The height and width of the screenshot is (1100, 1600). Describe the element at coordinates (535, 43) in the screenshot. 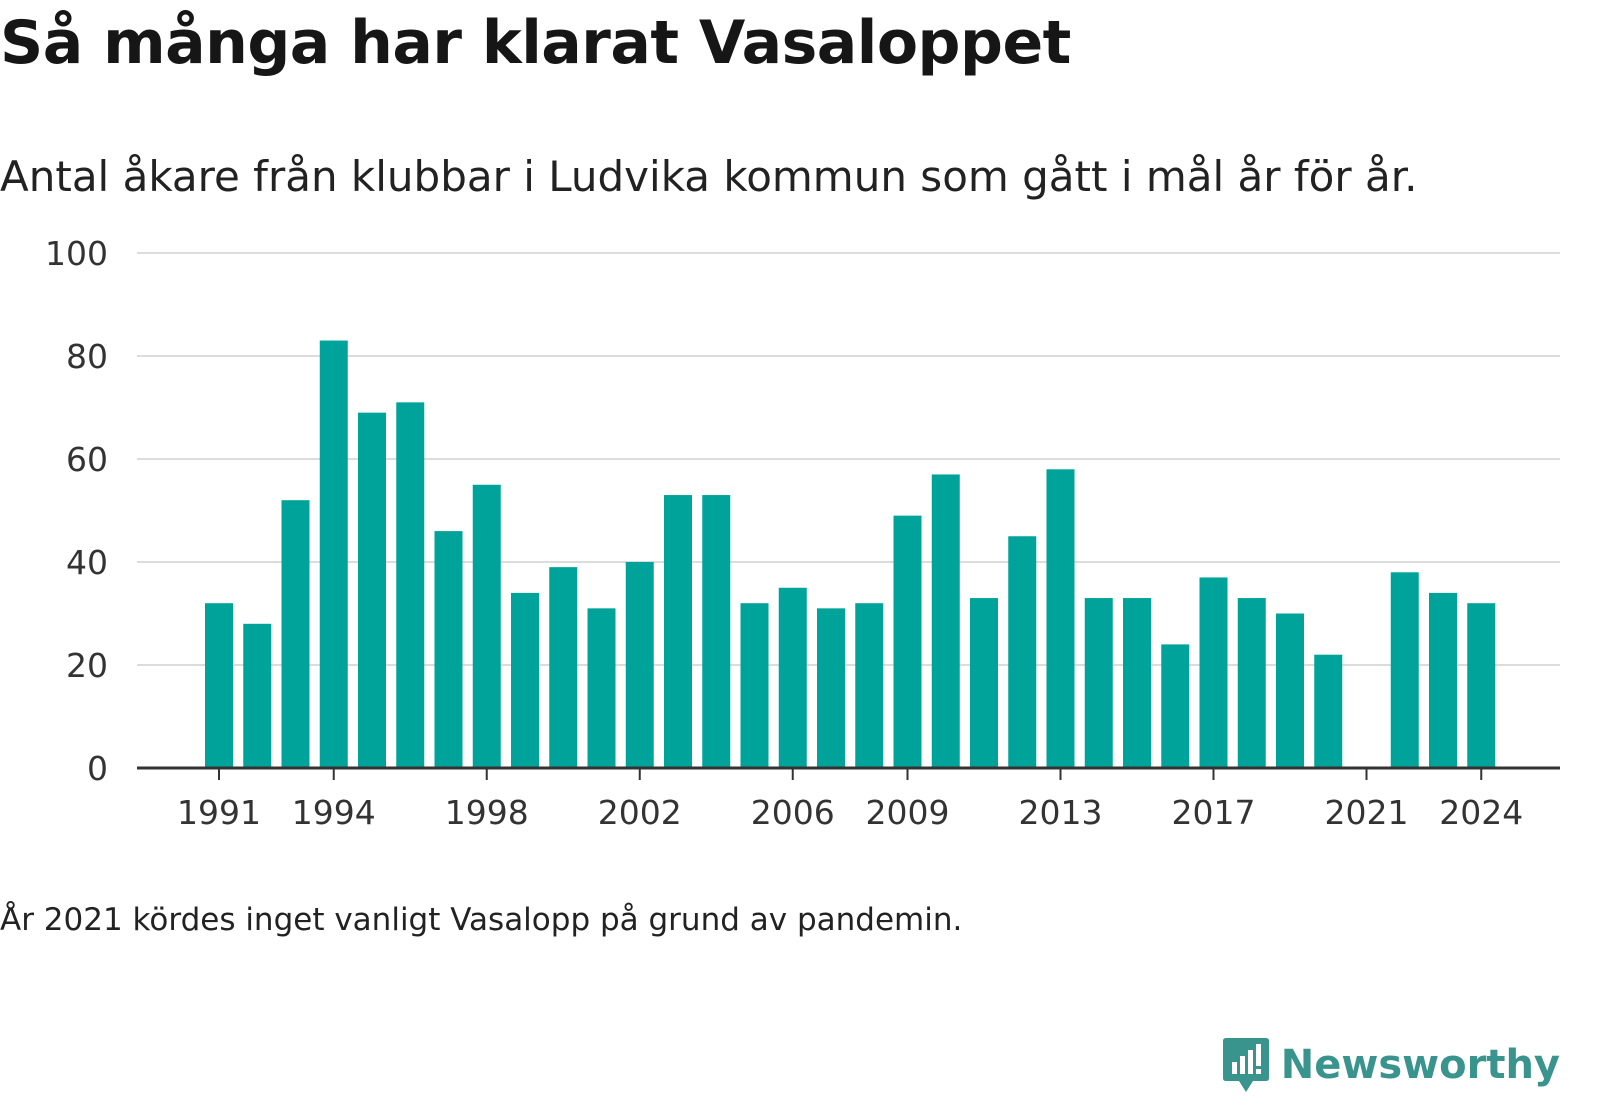

I see `chart-title: Så många har klarat Vasaloppet` at that location.